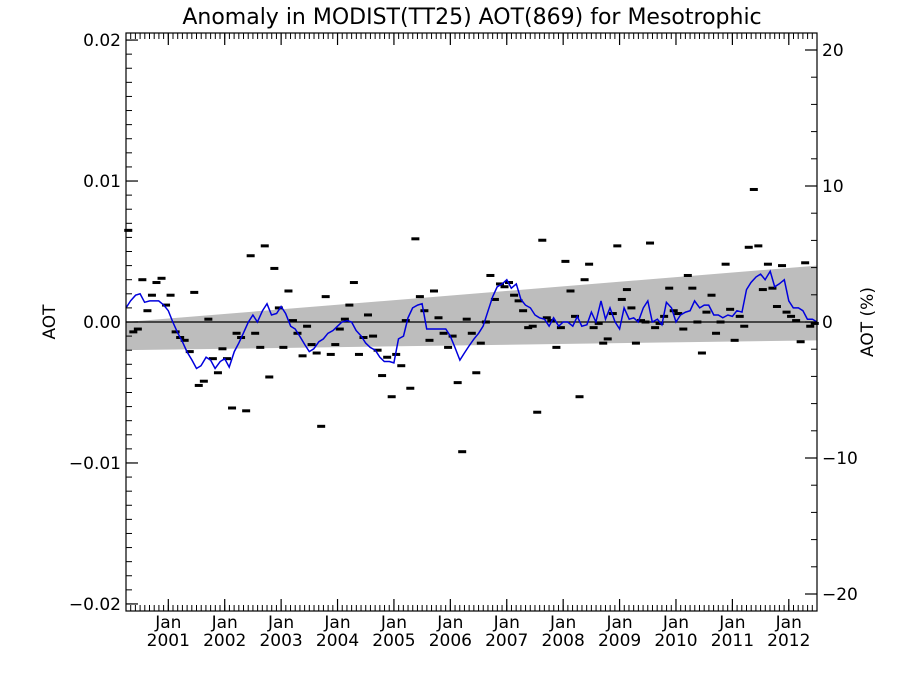 The image size is (900, 675). What do you see at coordinates (224, 641) in the screenshot?
I see `x-tick-label-year: 2002` at bounding box center [224, 641].